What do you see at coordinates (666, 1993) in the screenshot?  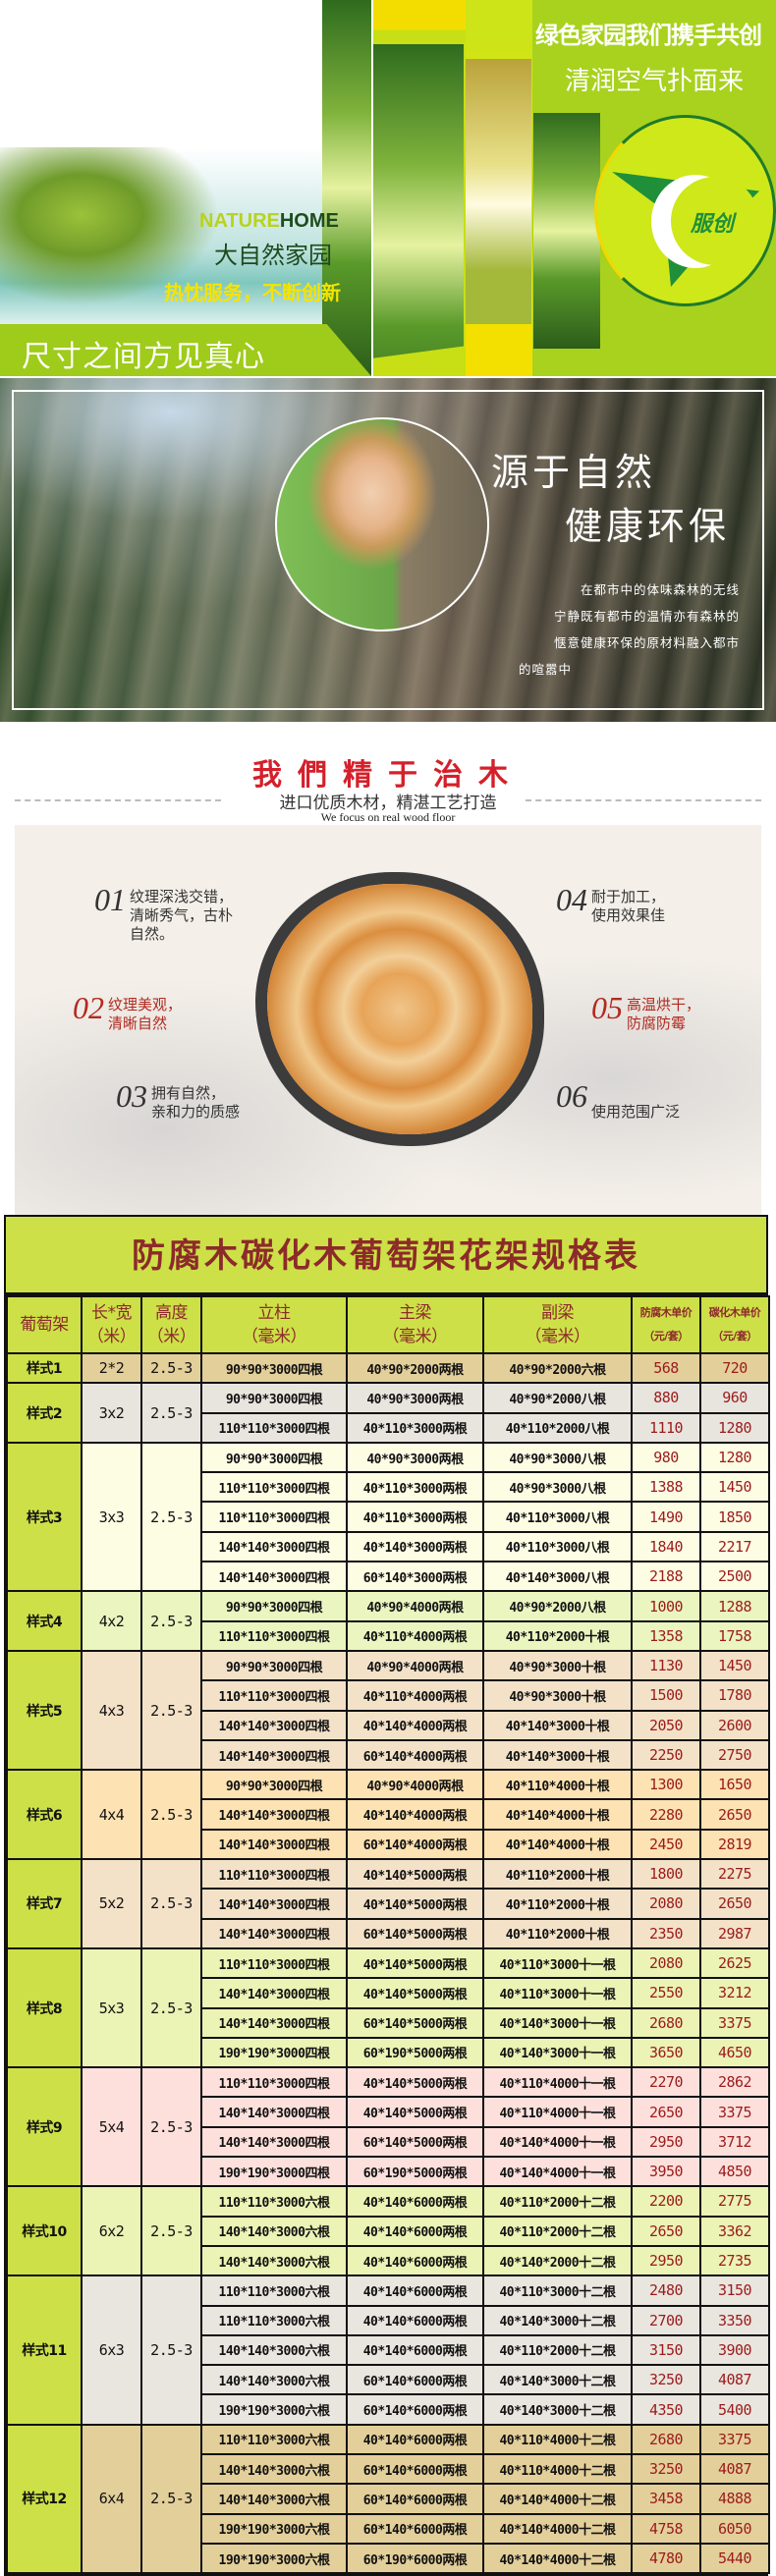 I see `price-preserved-cell: 2550` at bounding box center [666, 1993].